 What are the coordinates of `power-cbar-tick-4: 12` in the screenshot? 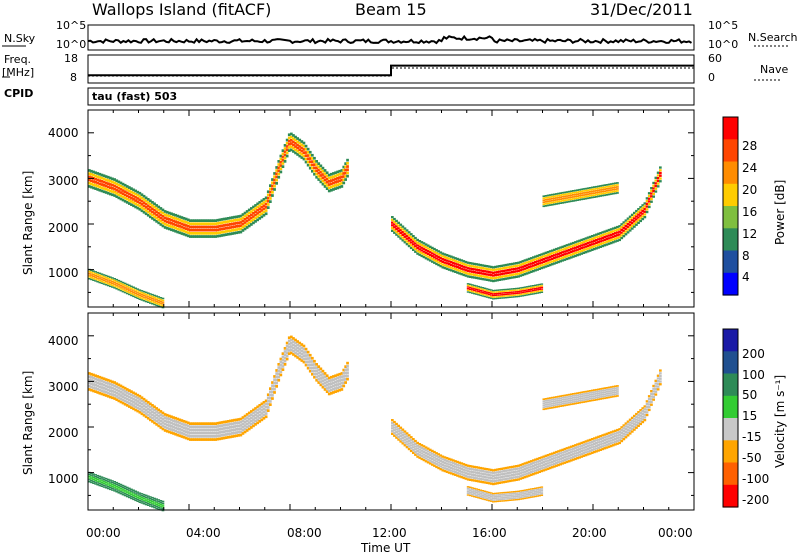 It's located at (750, 234).